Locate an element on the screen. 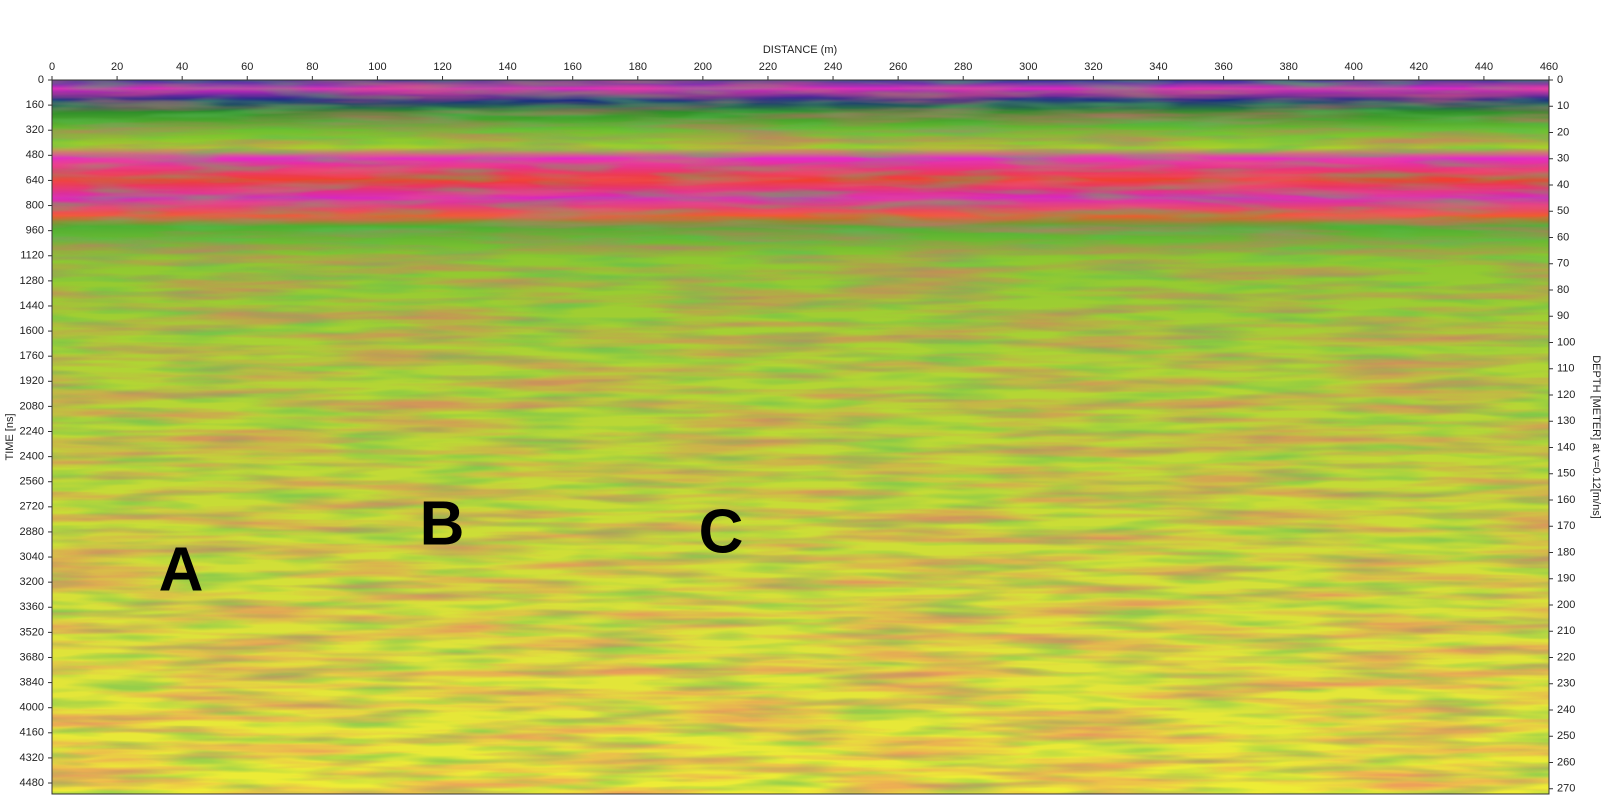  y2-tick-label: 110 is located at coordinates (1566, 369).